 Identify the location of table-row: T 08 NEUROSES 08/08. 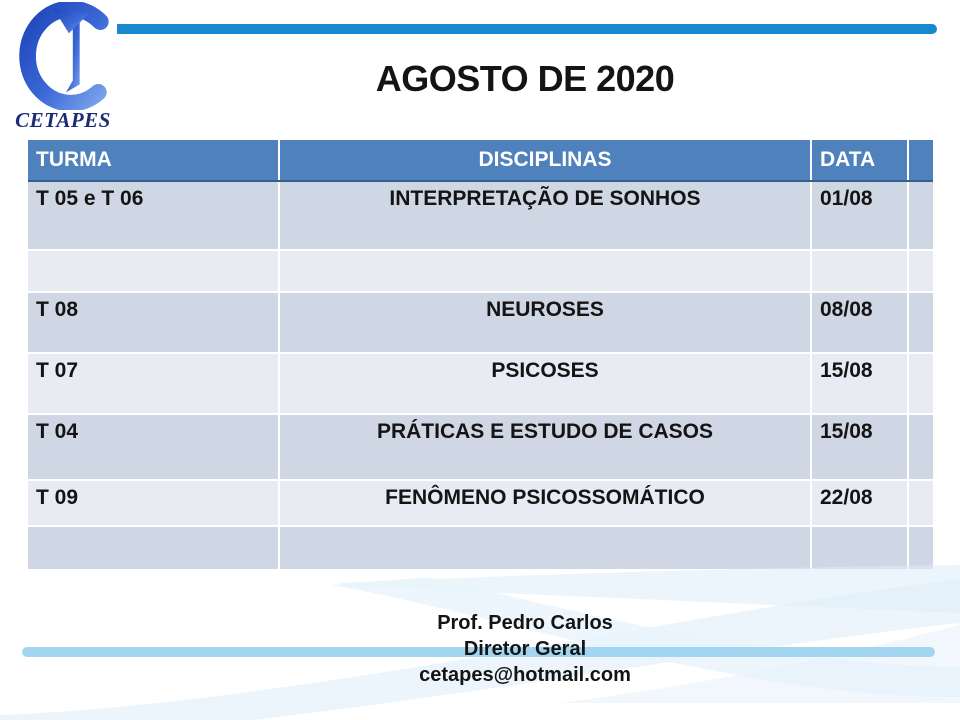
(480, 323).